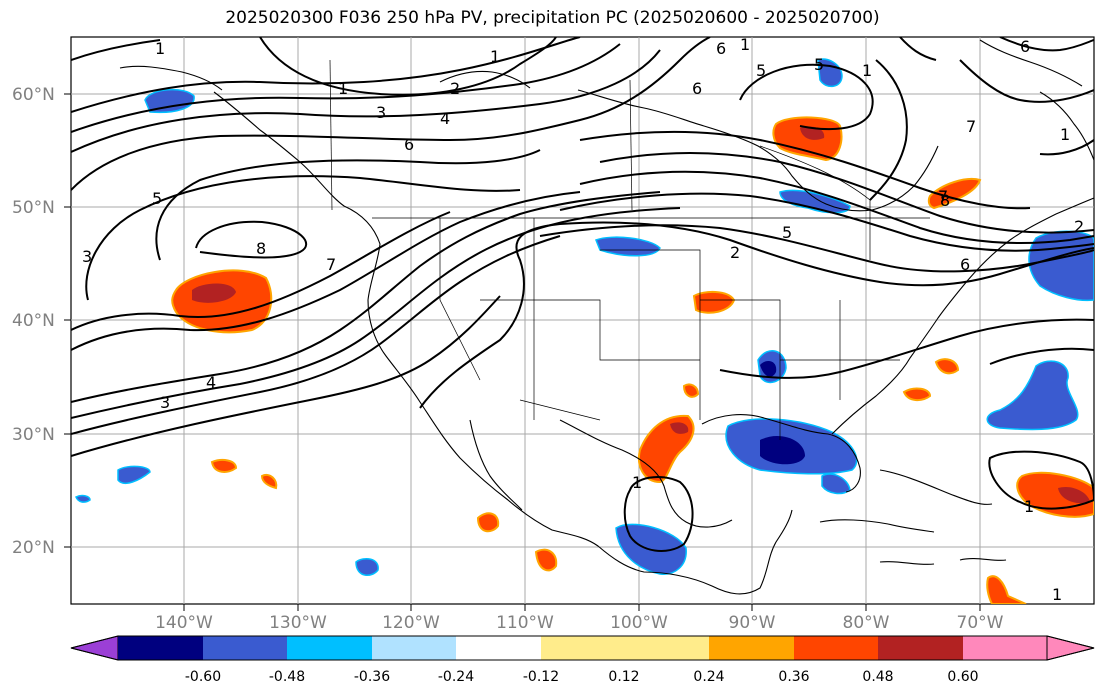  What do you see at coordinates (541, 677) in the screenshot?
I see `colorbar-label: -0.12` at bounding box center [541, 677].